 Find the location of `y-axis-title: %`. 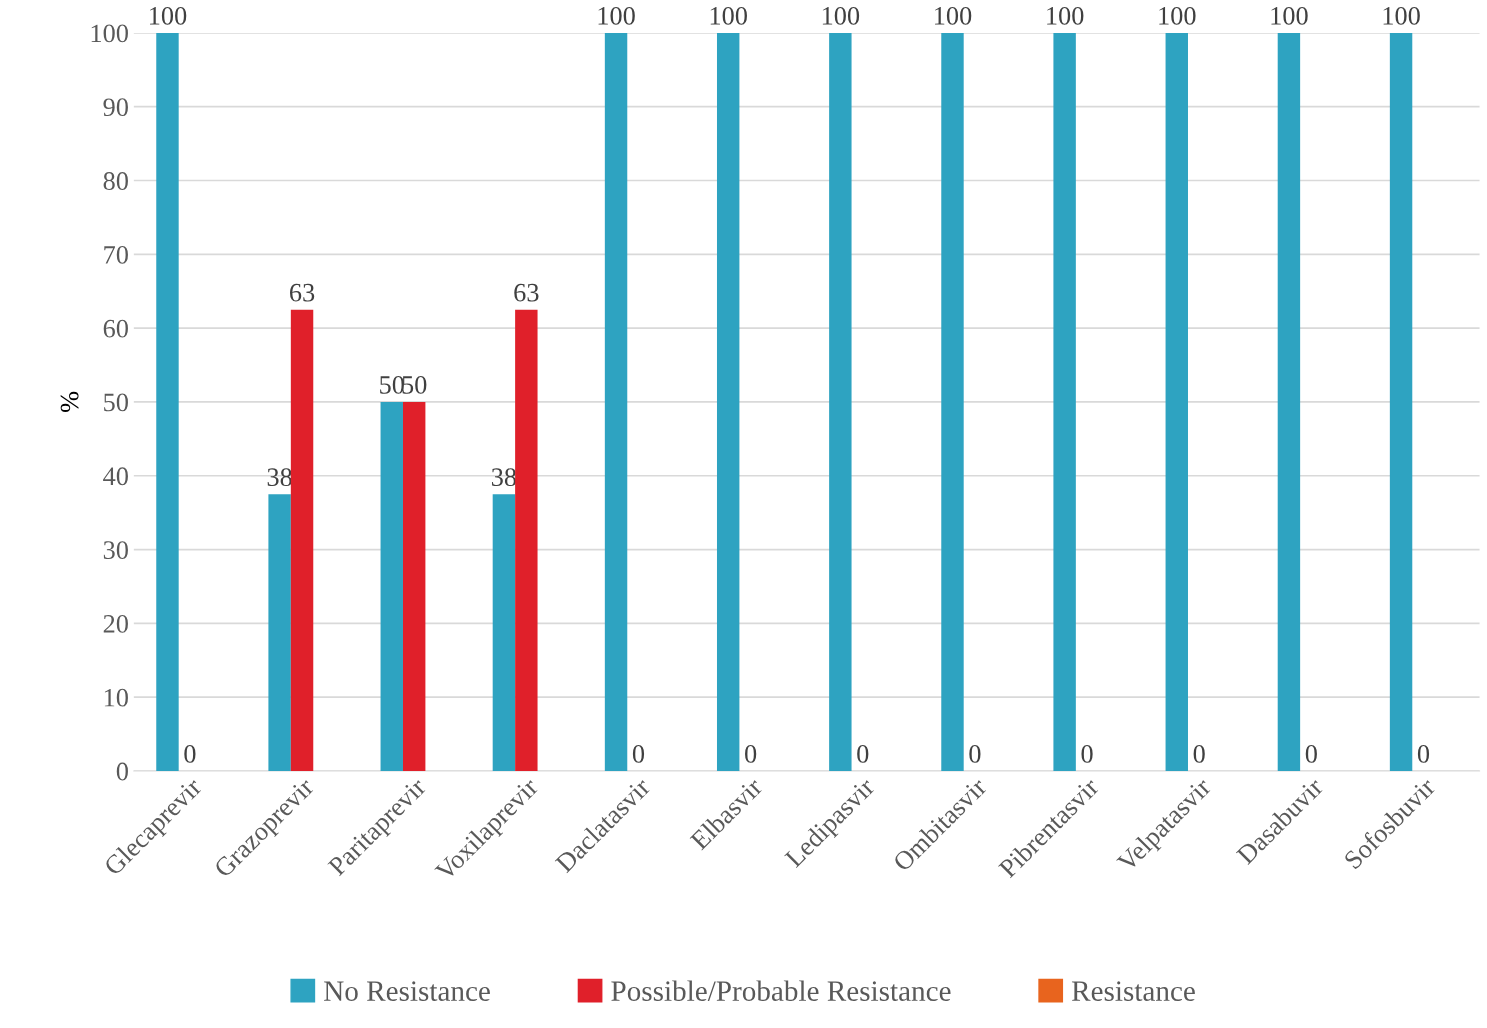

y-axis-title: % is located at coordinates (69, 402).